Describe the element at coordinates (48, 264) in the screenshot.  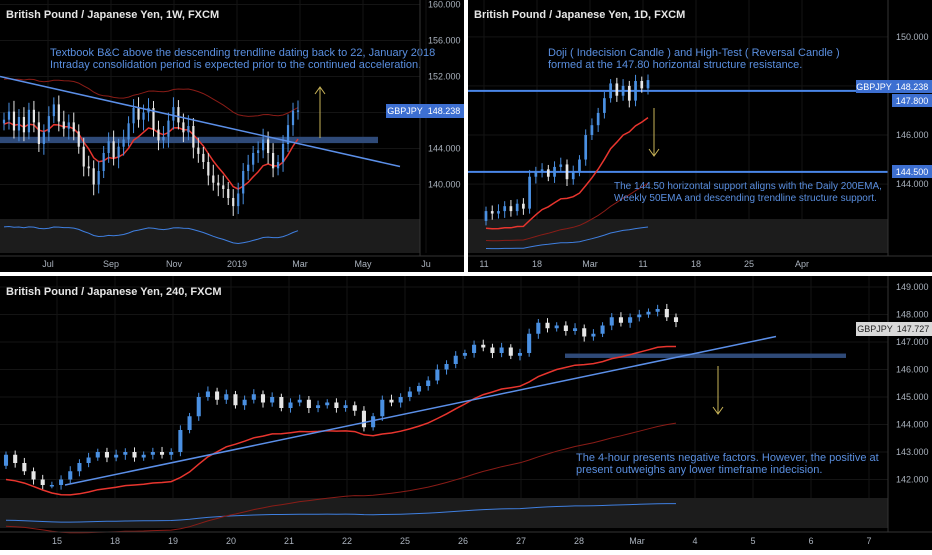
I see `x-tick-label: Jul` at that location.